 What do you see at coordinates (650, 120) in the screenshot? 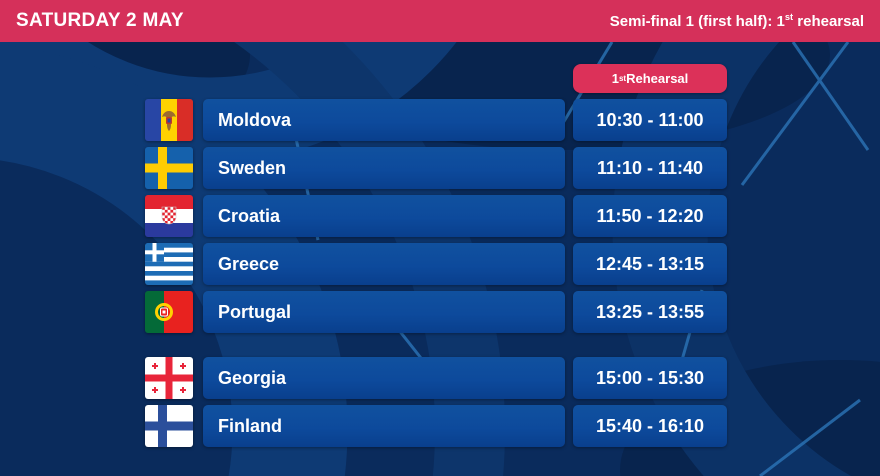
I see `time-slot: 10:30 - 11:00` at bounding box center [650, 120].